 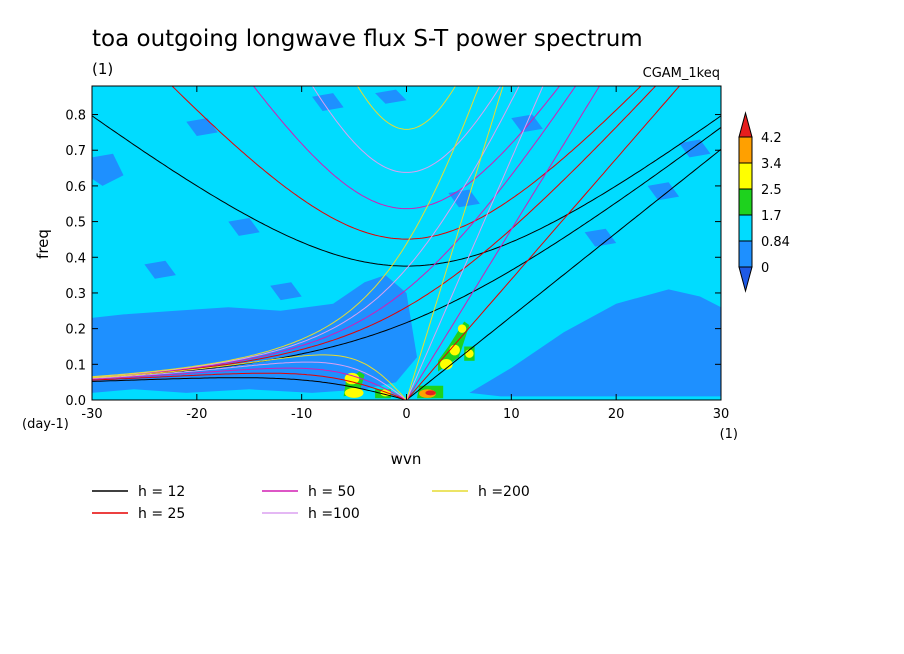 I want to click on dispersion-ig-h50, so click(x=406, y=148).